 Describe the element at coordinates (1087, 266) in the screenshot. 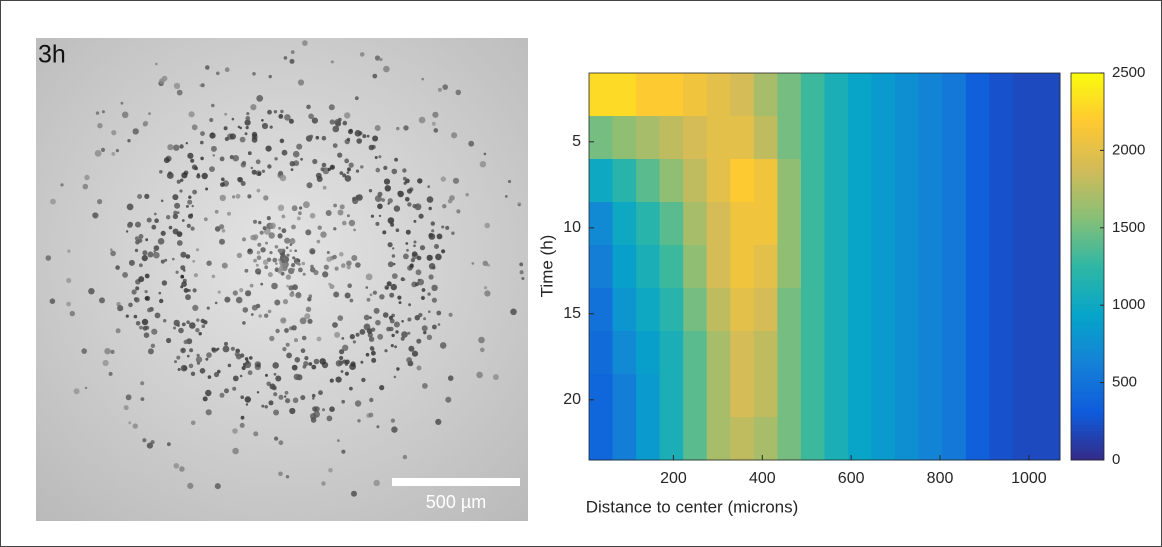

I see `colorbar-frame` at that location.